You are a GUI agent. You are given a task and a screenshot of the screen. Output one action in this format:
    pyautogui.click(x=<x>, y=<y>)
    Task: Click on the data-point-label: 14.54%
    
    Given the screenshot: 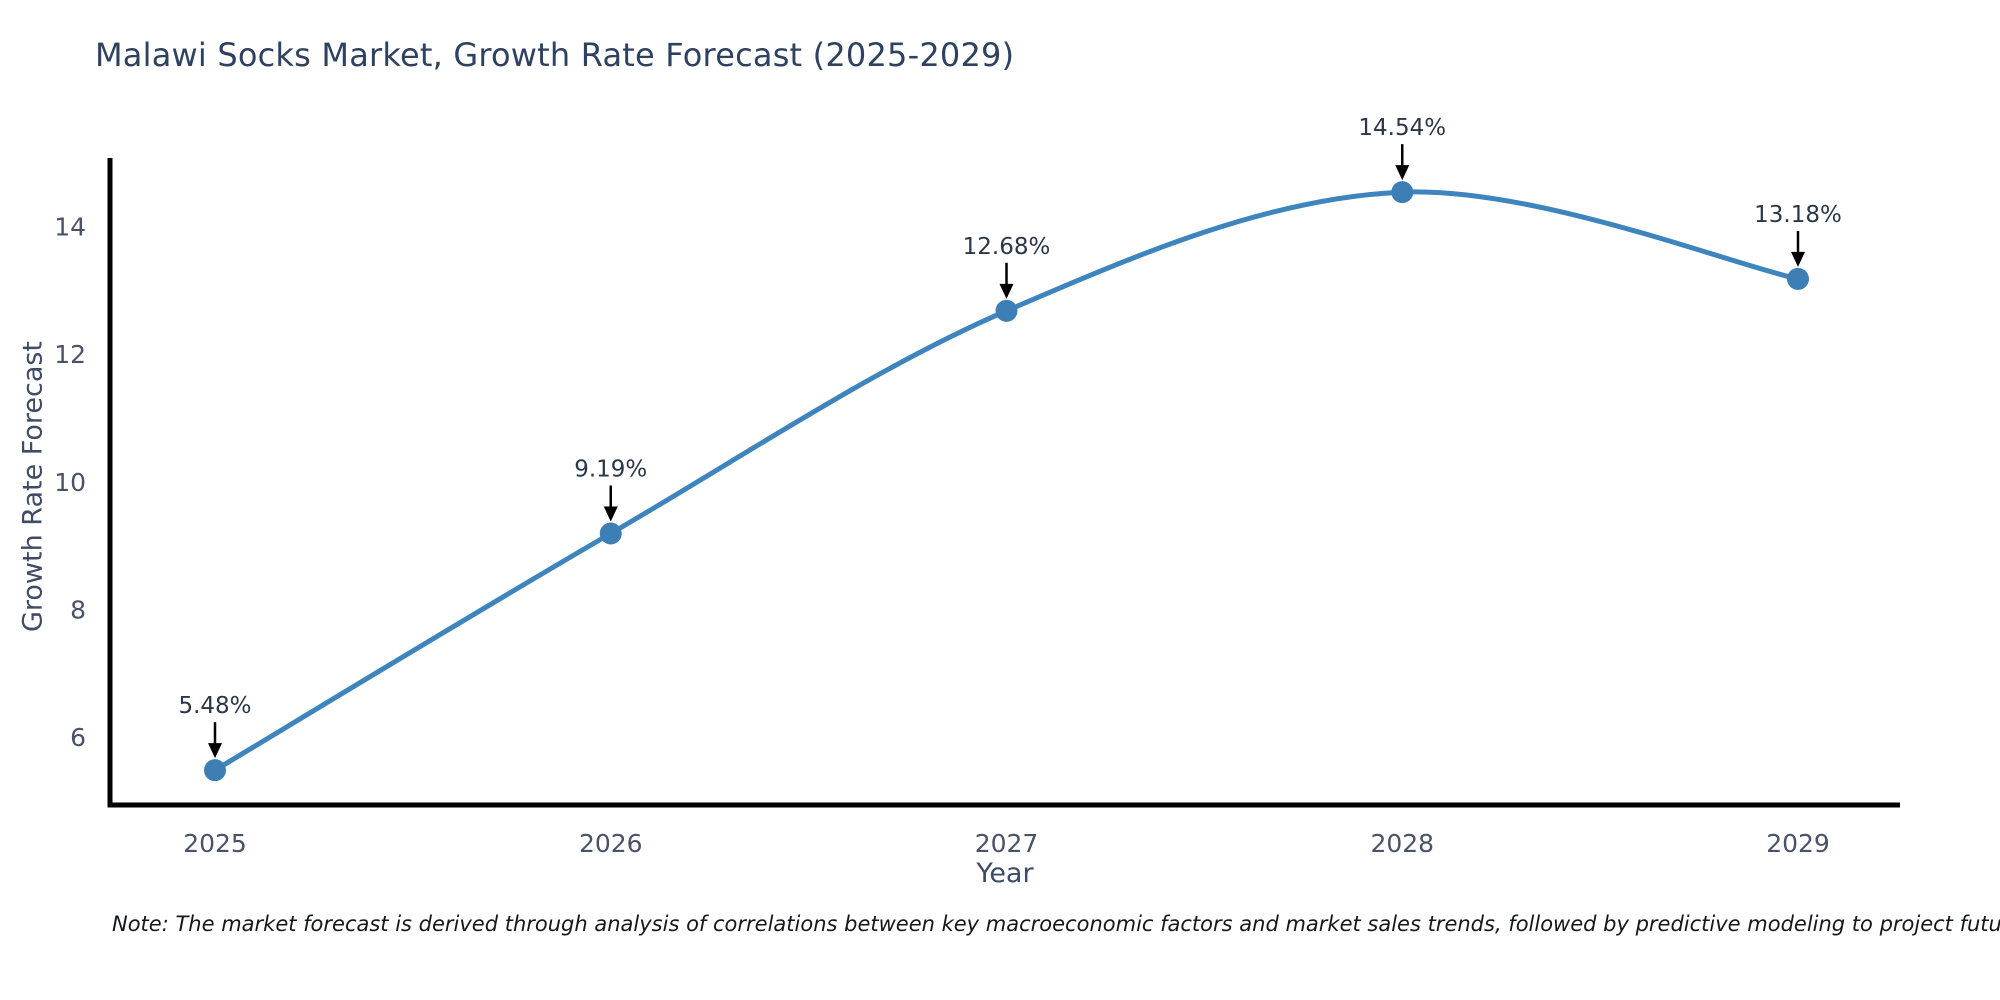 What is the action you would take?
    pyautogui.click(x=1402, y=128)
    